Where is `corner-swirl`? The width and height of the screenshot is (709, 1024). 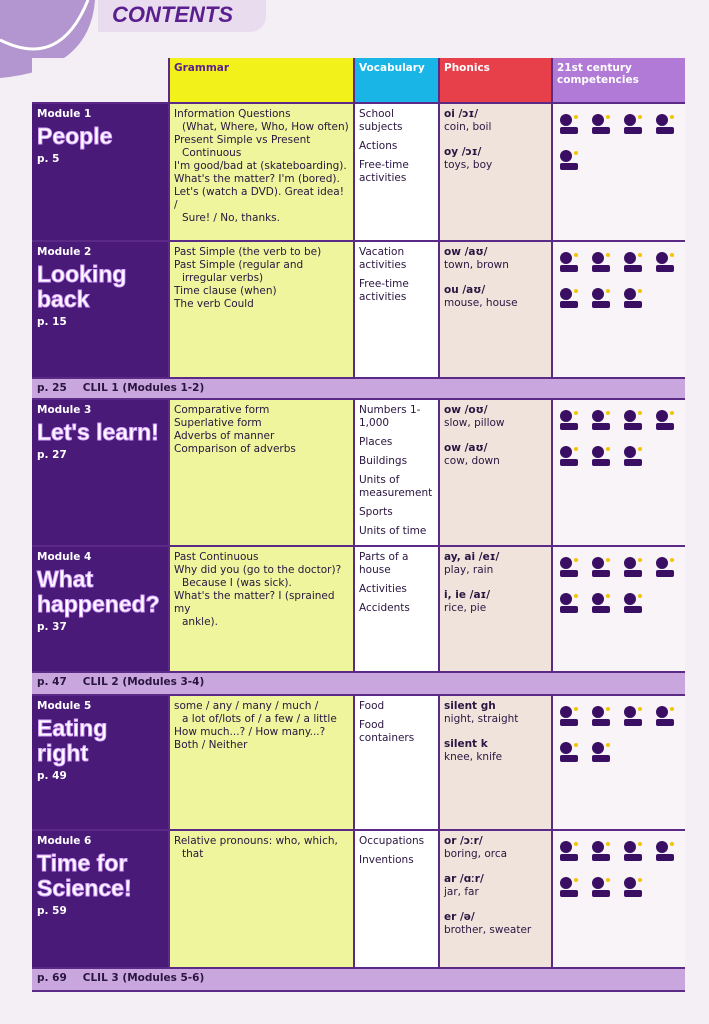 corner-swirl is located at coordinates (47, 39).